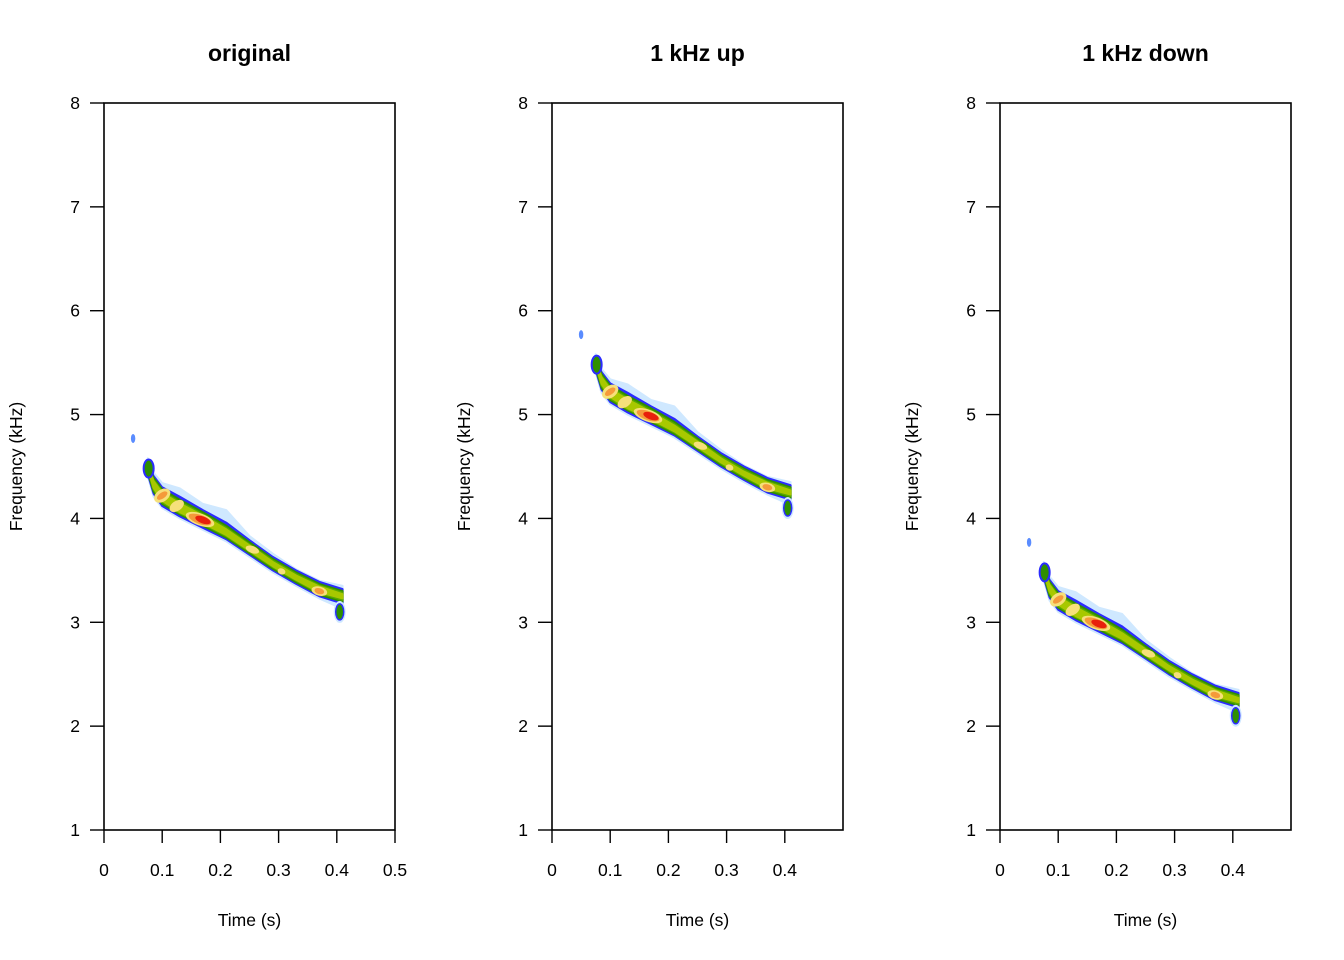  What do you see at coordinates (697, 53) in the screenshot?
I see `chart-title: 1 kHz up` at bounding box center [697, 53].